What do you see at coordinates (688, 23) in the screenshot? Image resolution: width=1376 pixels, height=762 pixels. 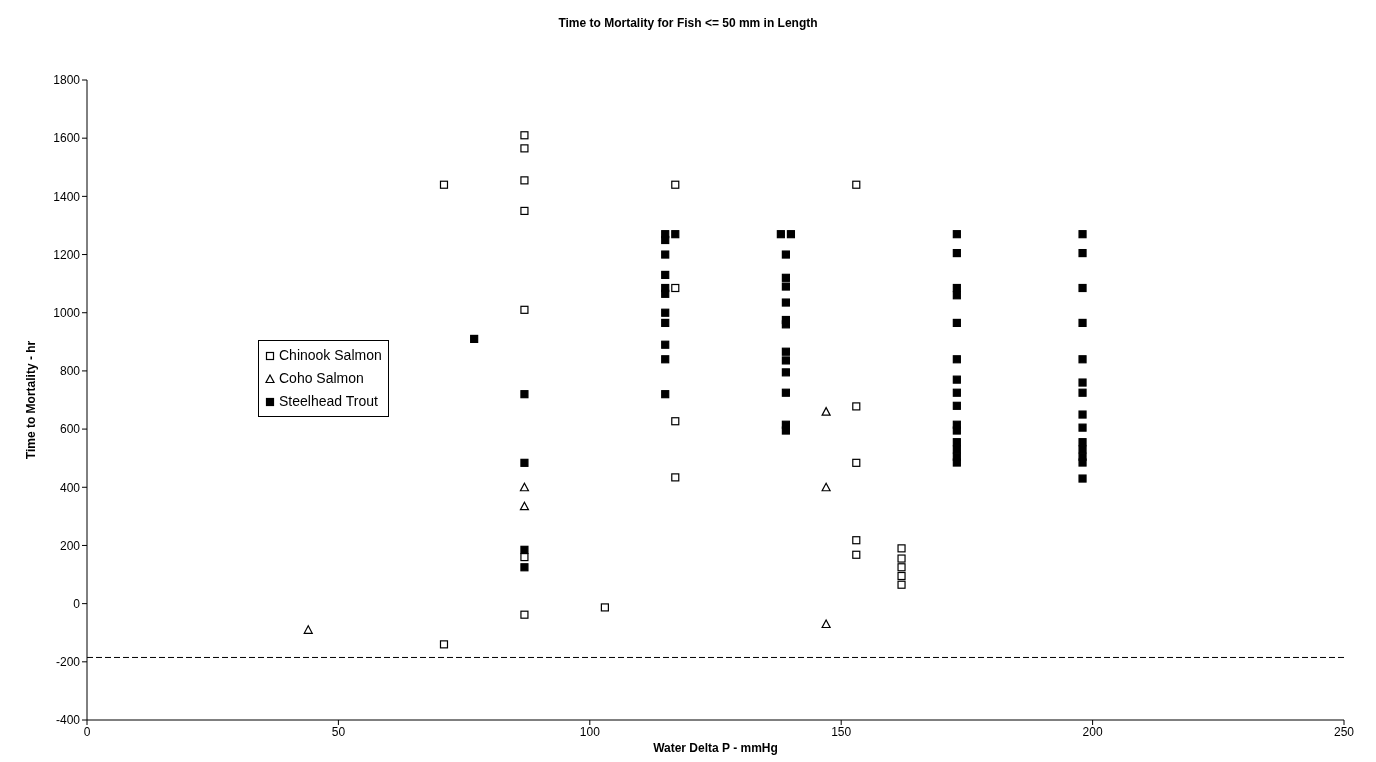 I see `chart-title: Time to Mortality for Fish <= 50 mm in Length` at bounding box center [688, 23].